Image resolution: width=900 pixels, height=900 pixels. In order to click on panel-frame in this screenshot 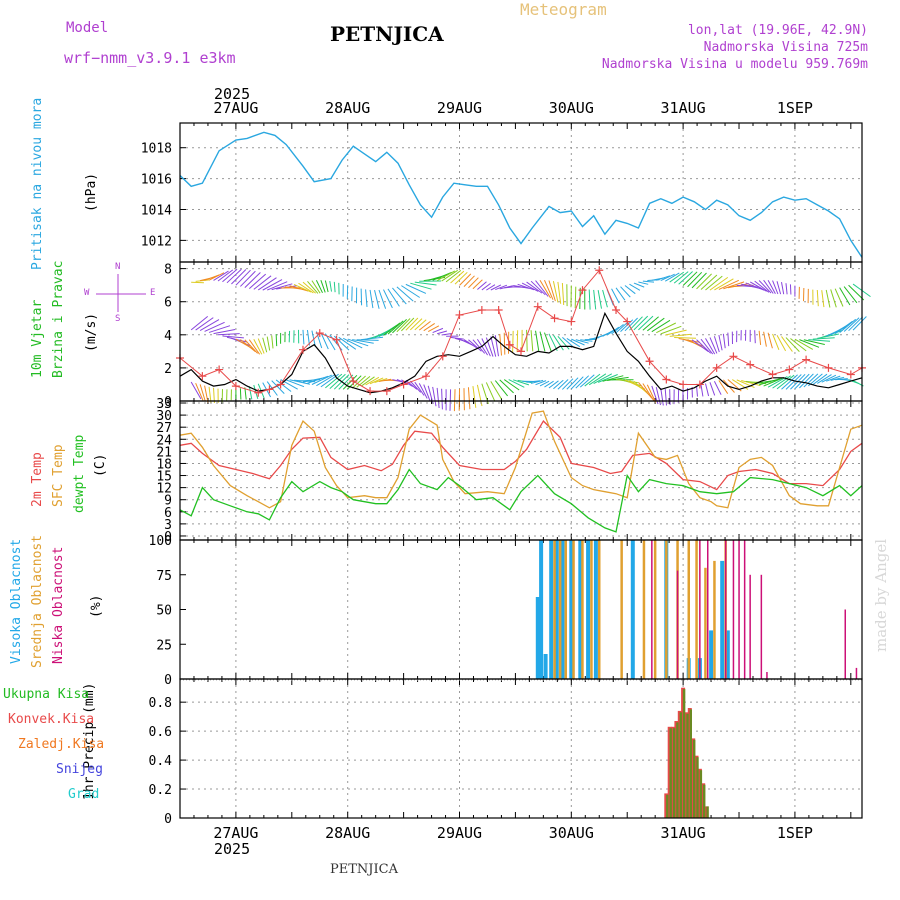, I will do `click(521, 748)`.